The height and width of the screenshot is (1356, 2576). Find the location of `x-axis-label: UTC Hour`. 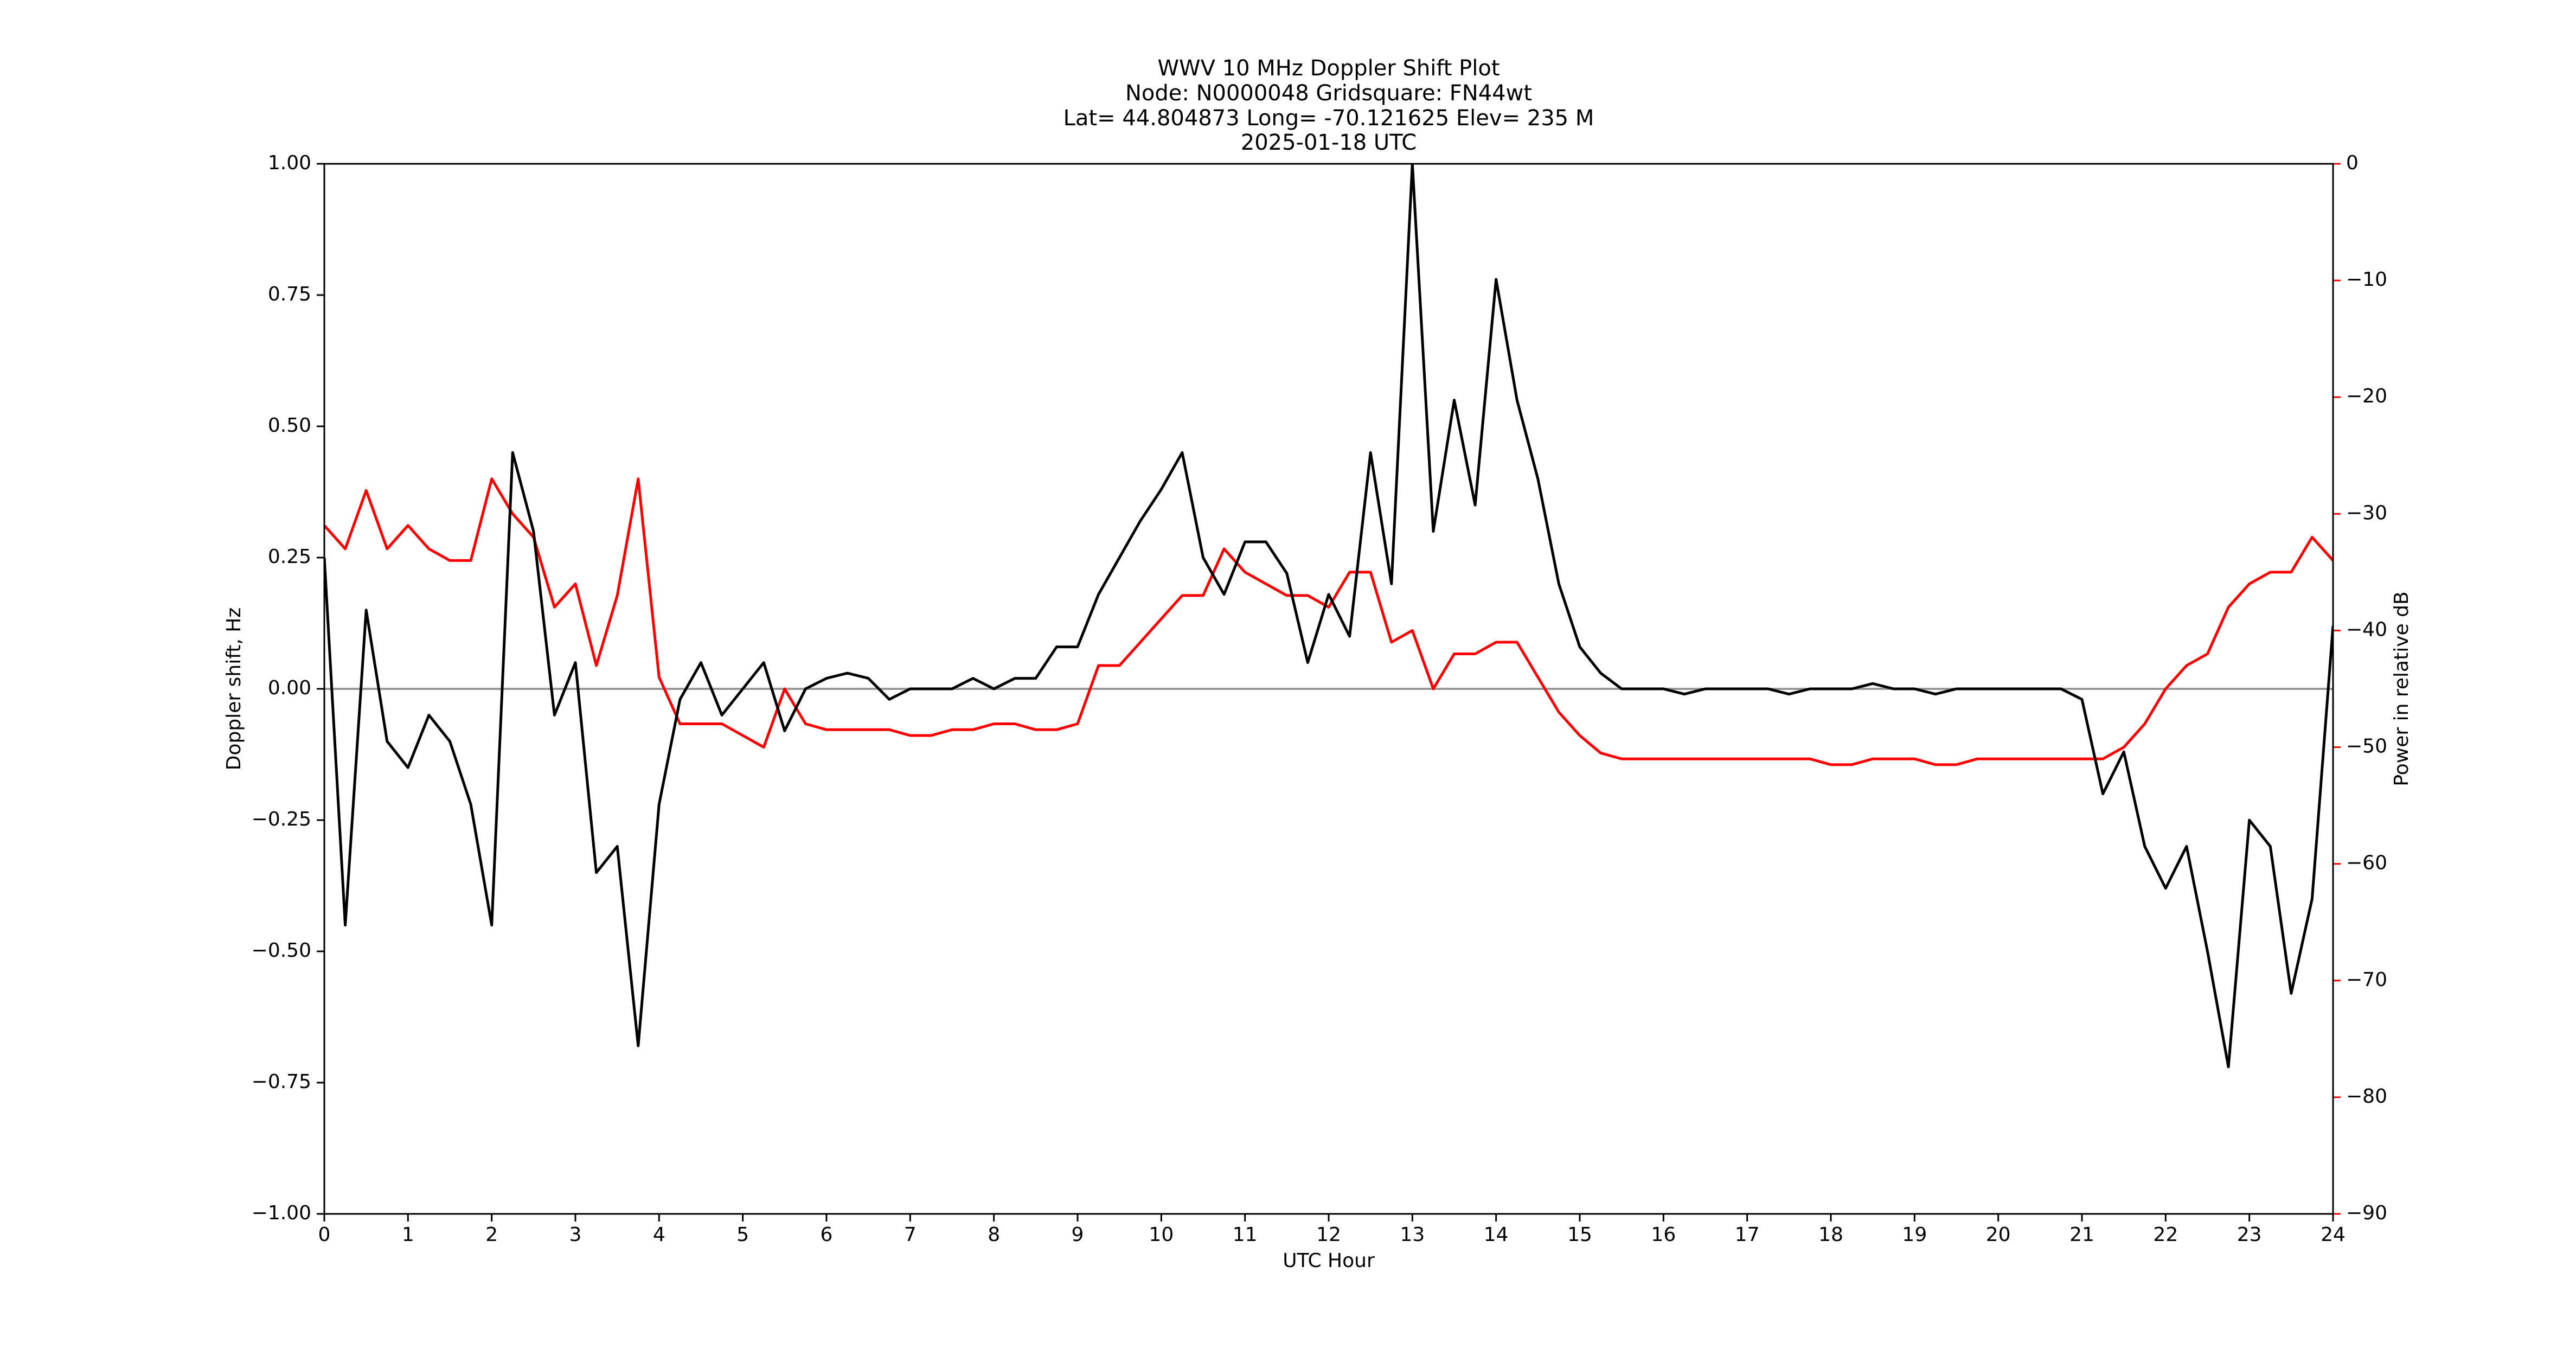

x-axis-label: UTC Hour is located at coordinates (1329, 1261).